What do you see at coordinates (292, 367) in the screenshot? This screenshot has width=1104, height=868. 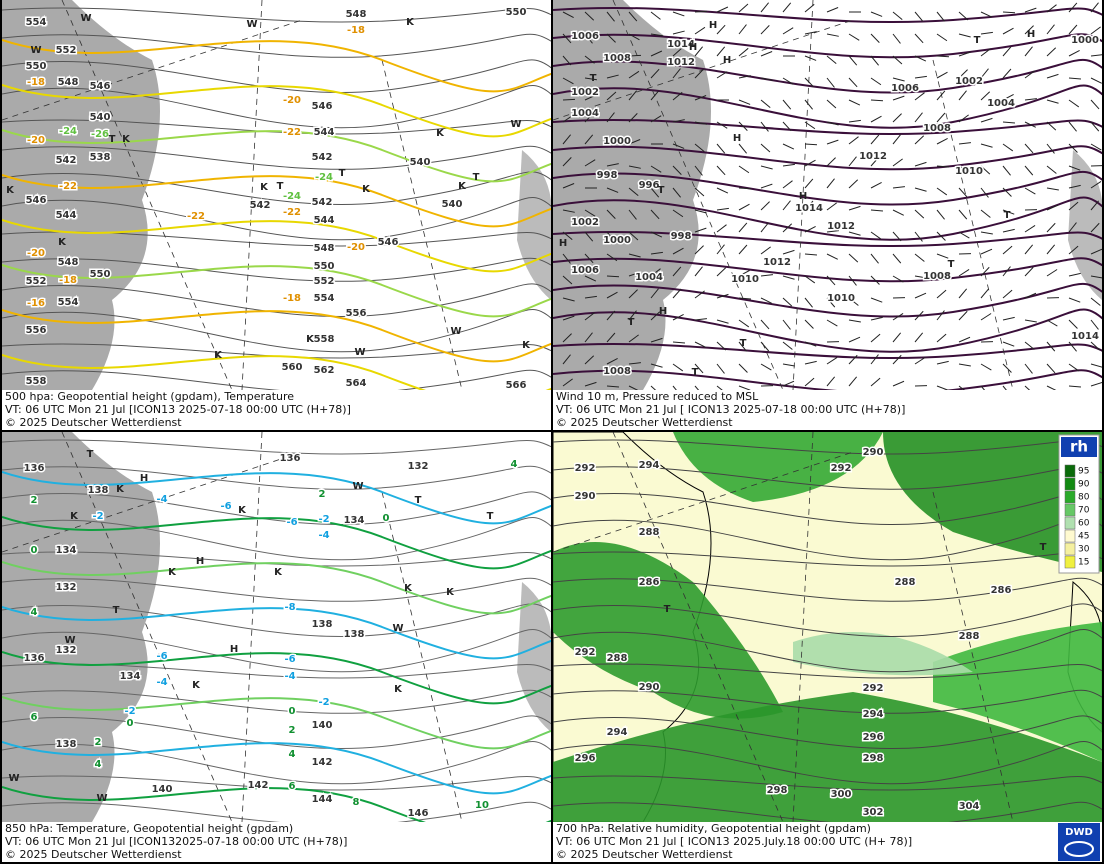 I see `contour-label: 560` at bounding box center [292, 367].